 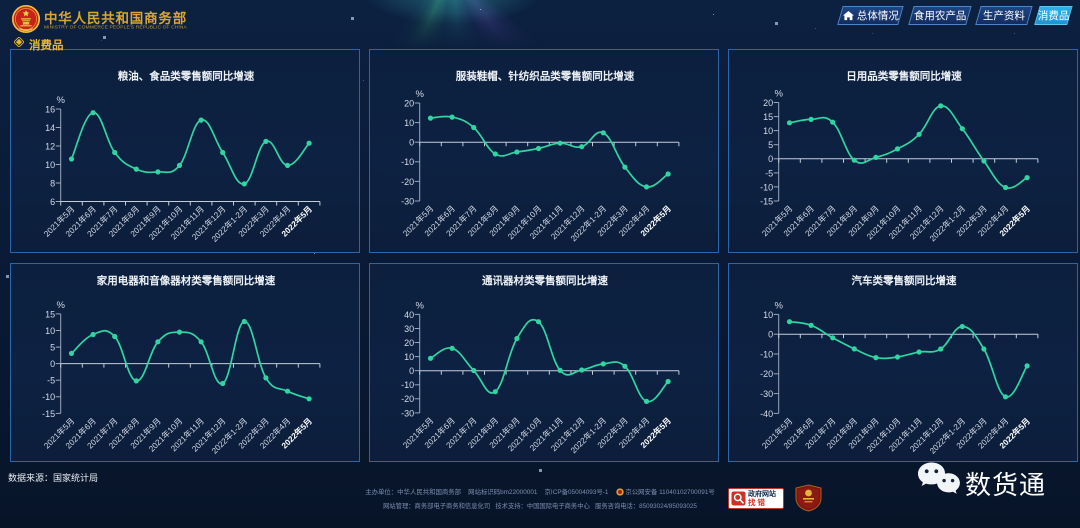 What do you see at coordinates (409, 314) in the screenshot?
I see `svg-text: 40` at bounding box center [409, 314].